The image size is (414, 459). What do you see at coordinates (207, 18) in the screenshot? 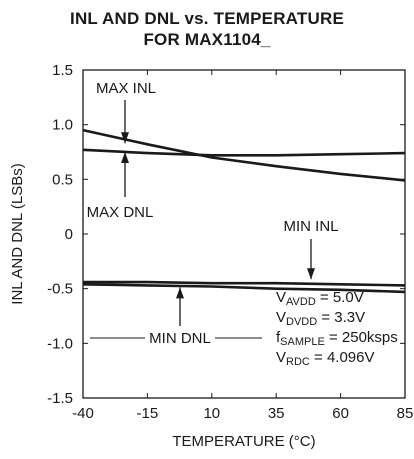
I see `chart-title: INL AND DNL vs. TEMPERATURE` at bounding box center [207, 18].